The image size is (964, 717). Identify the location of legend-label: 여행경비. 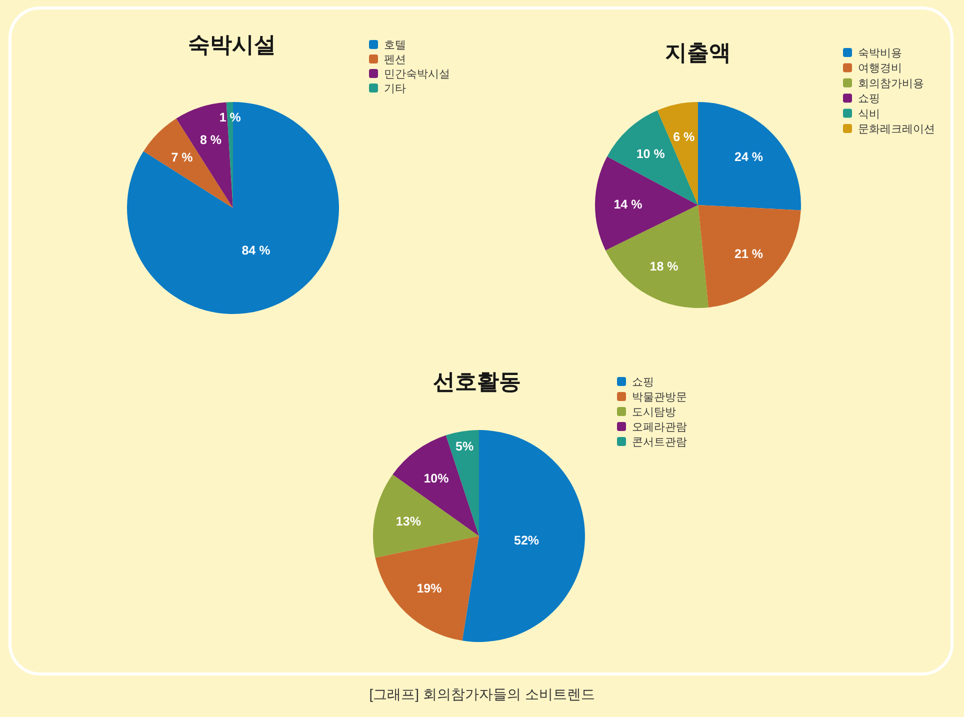
(880, 68).